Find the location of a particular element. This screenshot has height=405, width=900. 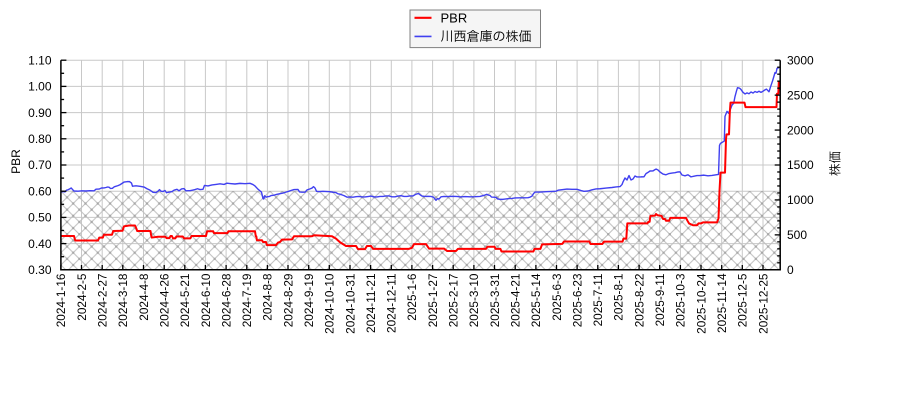

svg-text: 2025-9-11 is located at coordinates (660, 300).